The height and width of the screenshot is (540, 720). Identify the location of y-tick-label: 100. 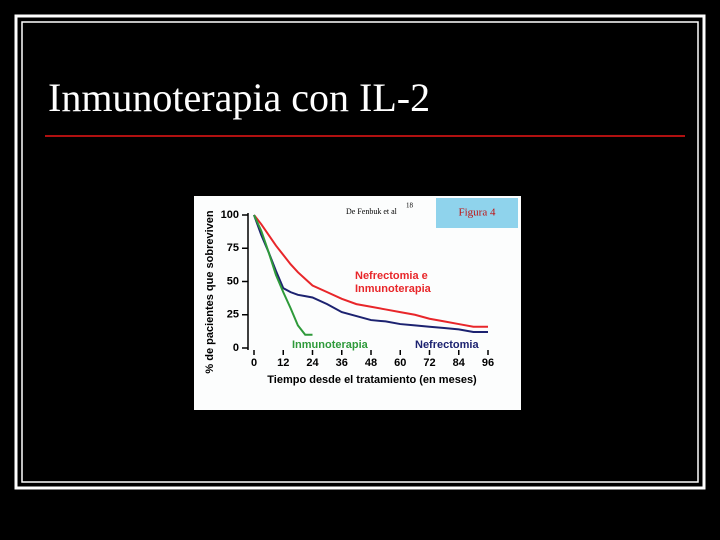
(230, 215).